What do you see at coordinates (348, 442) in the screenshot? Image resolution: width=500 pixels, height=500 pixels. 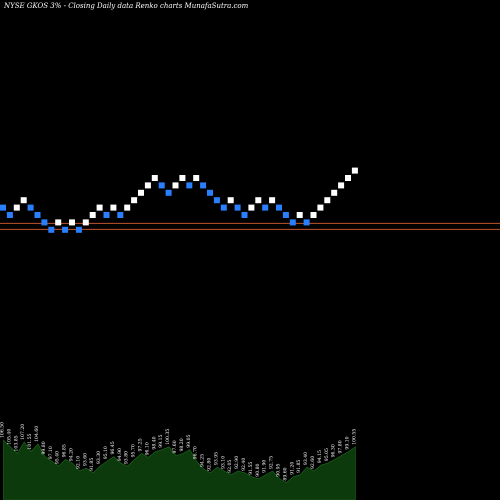 I see `volume-label: 99.10` at bounding box center [348, 442].